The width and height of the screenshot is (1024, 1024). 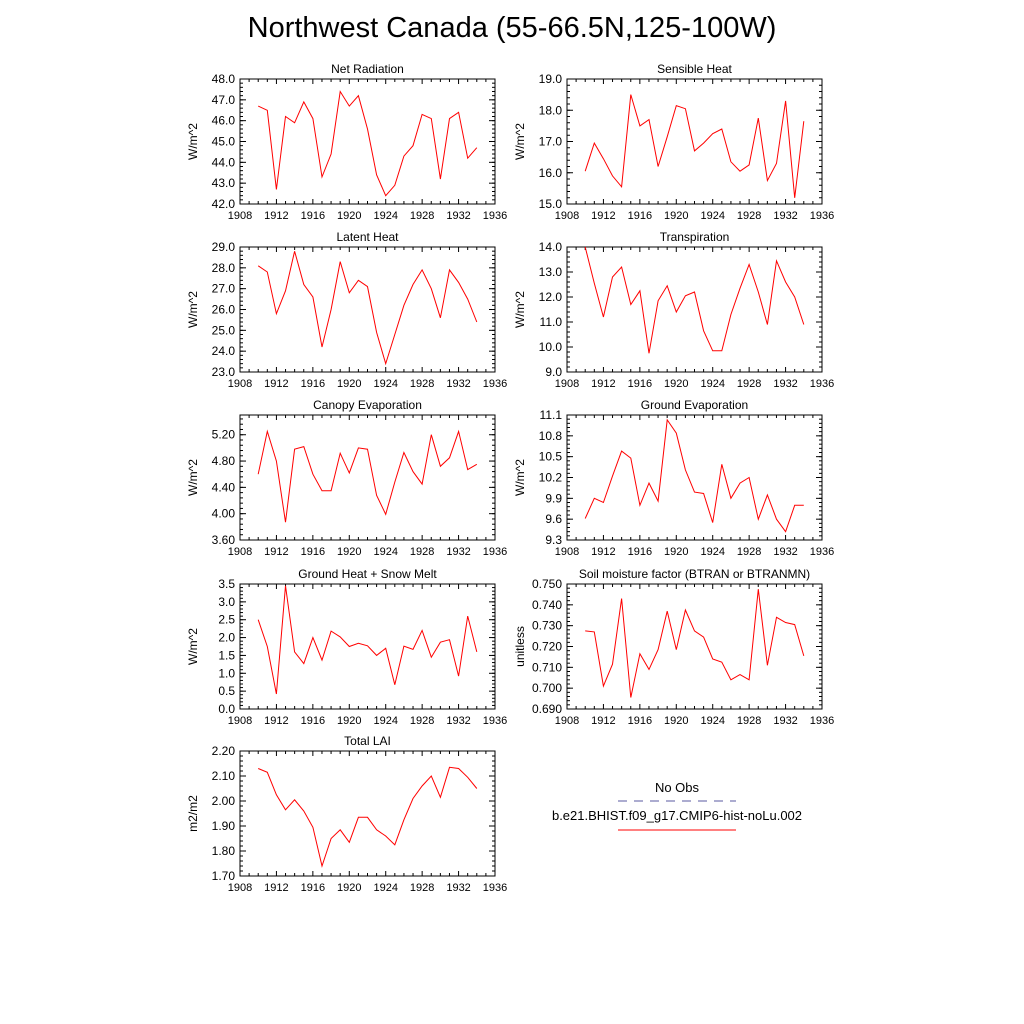 What do you see at coordinates (547, 626) in the screenshot?
I see `y-tick-label: 0.730` at bounding box center [547, 626].